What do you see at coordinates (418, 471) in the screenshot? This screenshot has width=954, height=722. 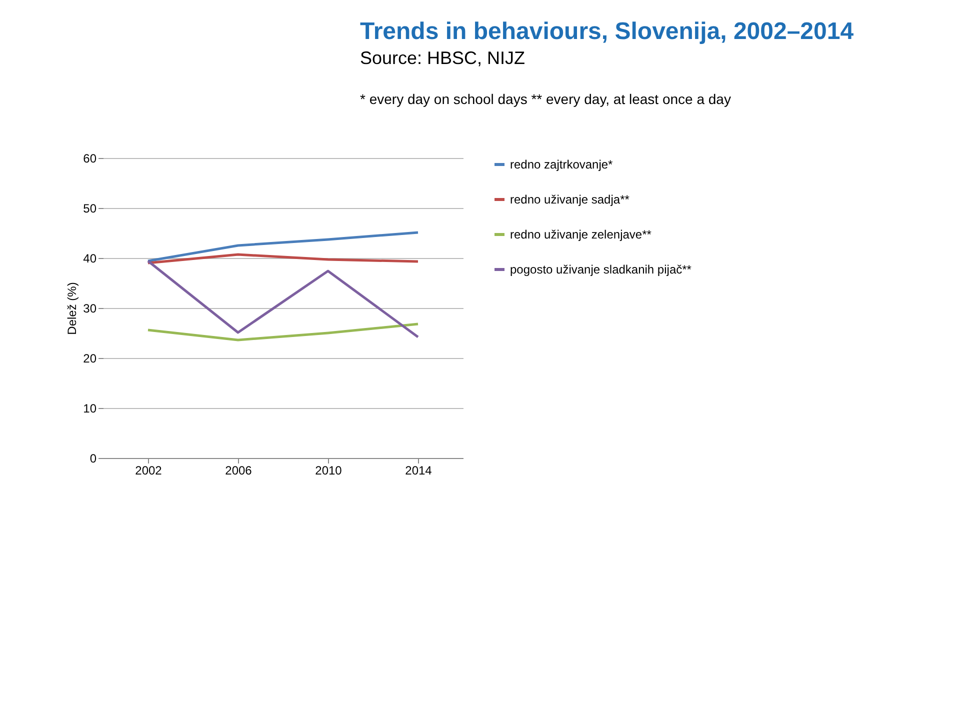 I see `x-tick-label: 2014` at bounding box center [418, 471].